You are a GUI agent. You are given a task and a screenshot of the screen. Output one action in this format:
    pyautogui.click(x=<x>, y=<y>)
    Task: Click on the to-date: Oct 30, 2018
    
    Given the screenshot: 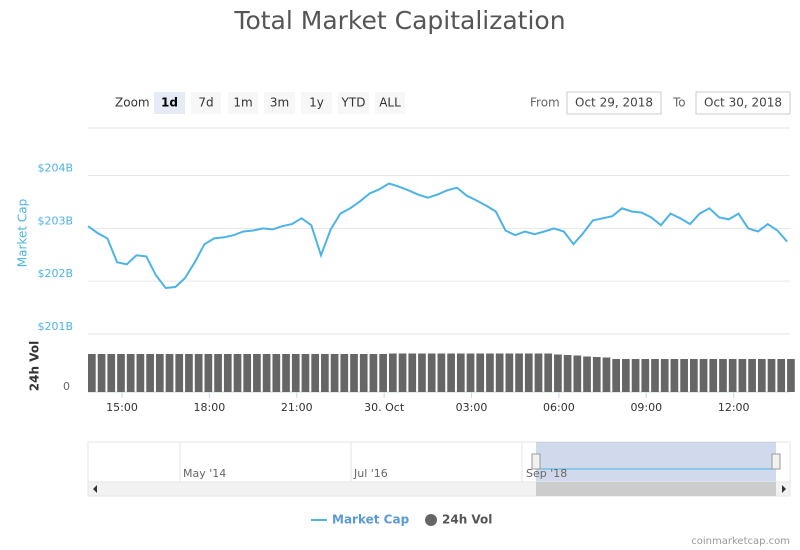 What is the action you would take?
    pyautogui.click(x=743, y=103)
    